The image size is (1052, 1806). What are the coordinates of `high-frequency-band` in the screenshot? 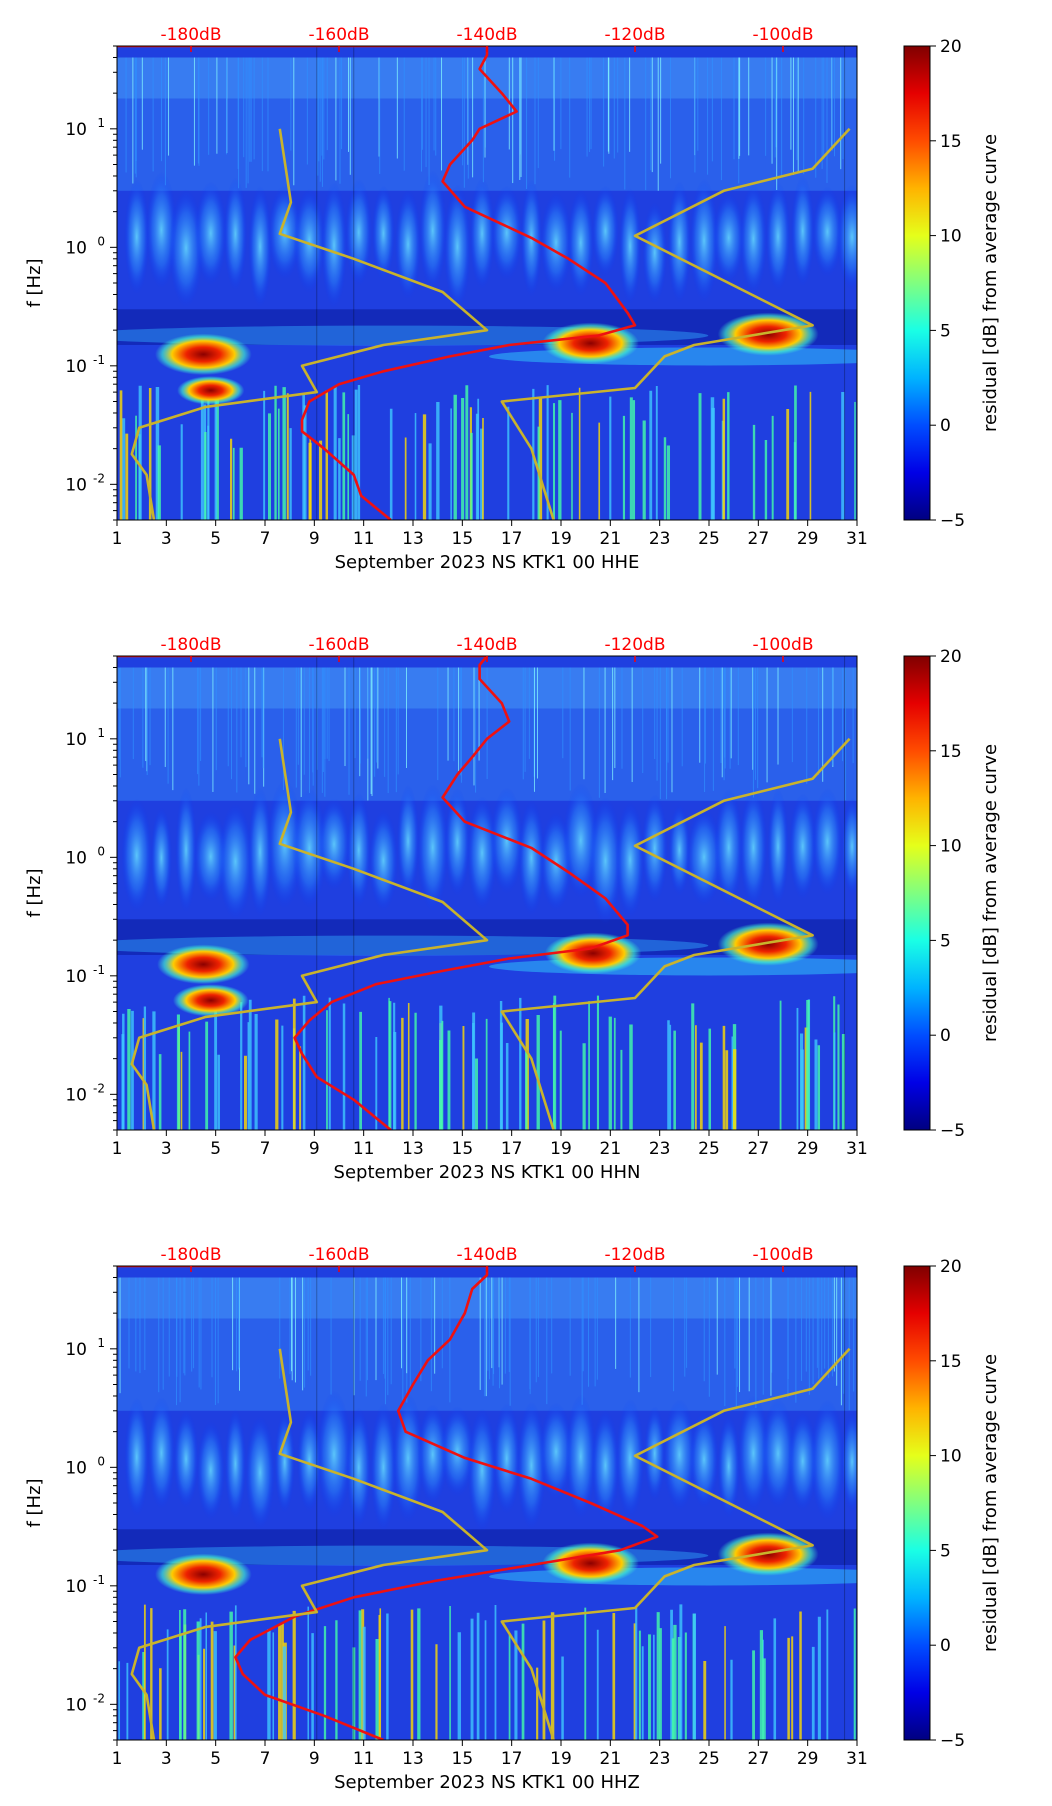 It's located at (487, 1298).